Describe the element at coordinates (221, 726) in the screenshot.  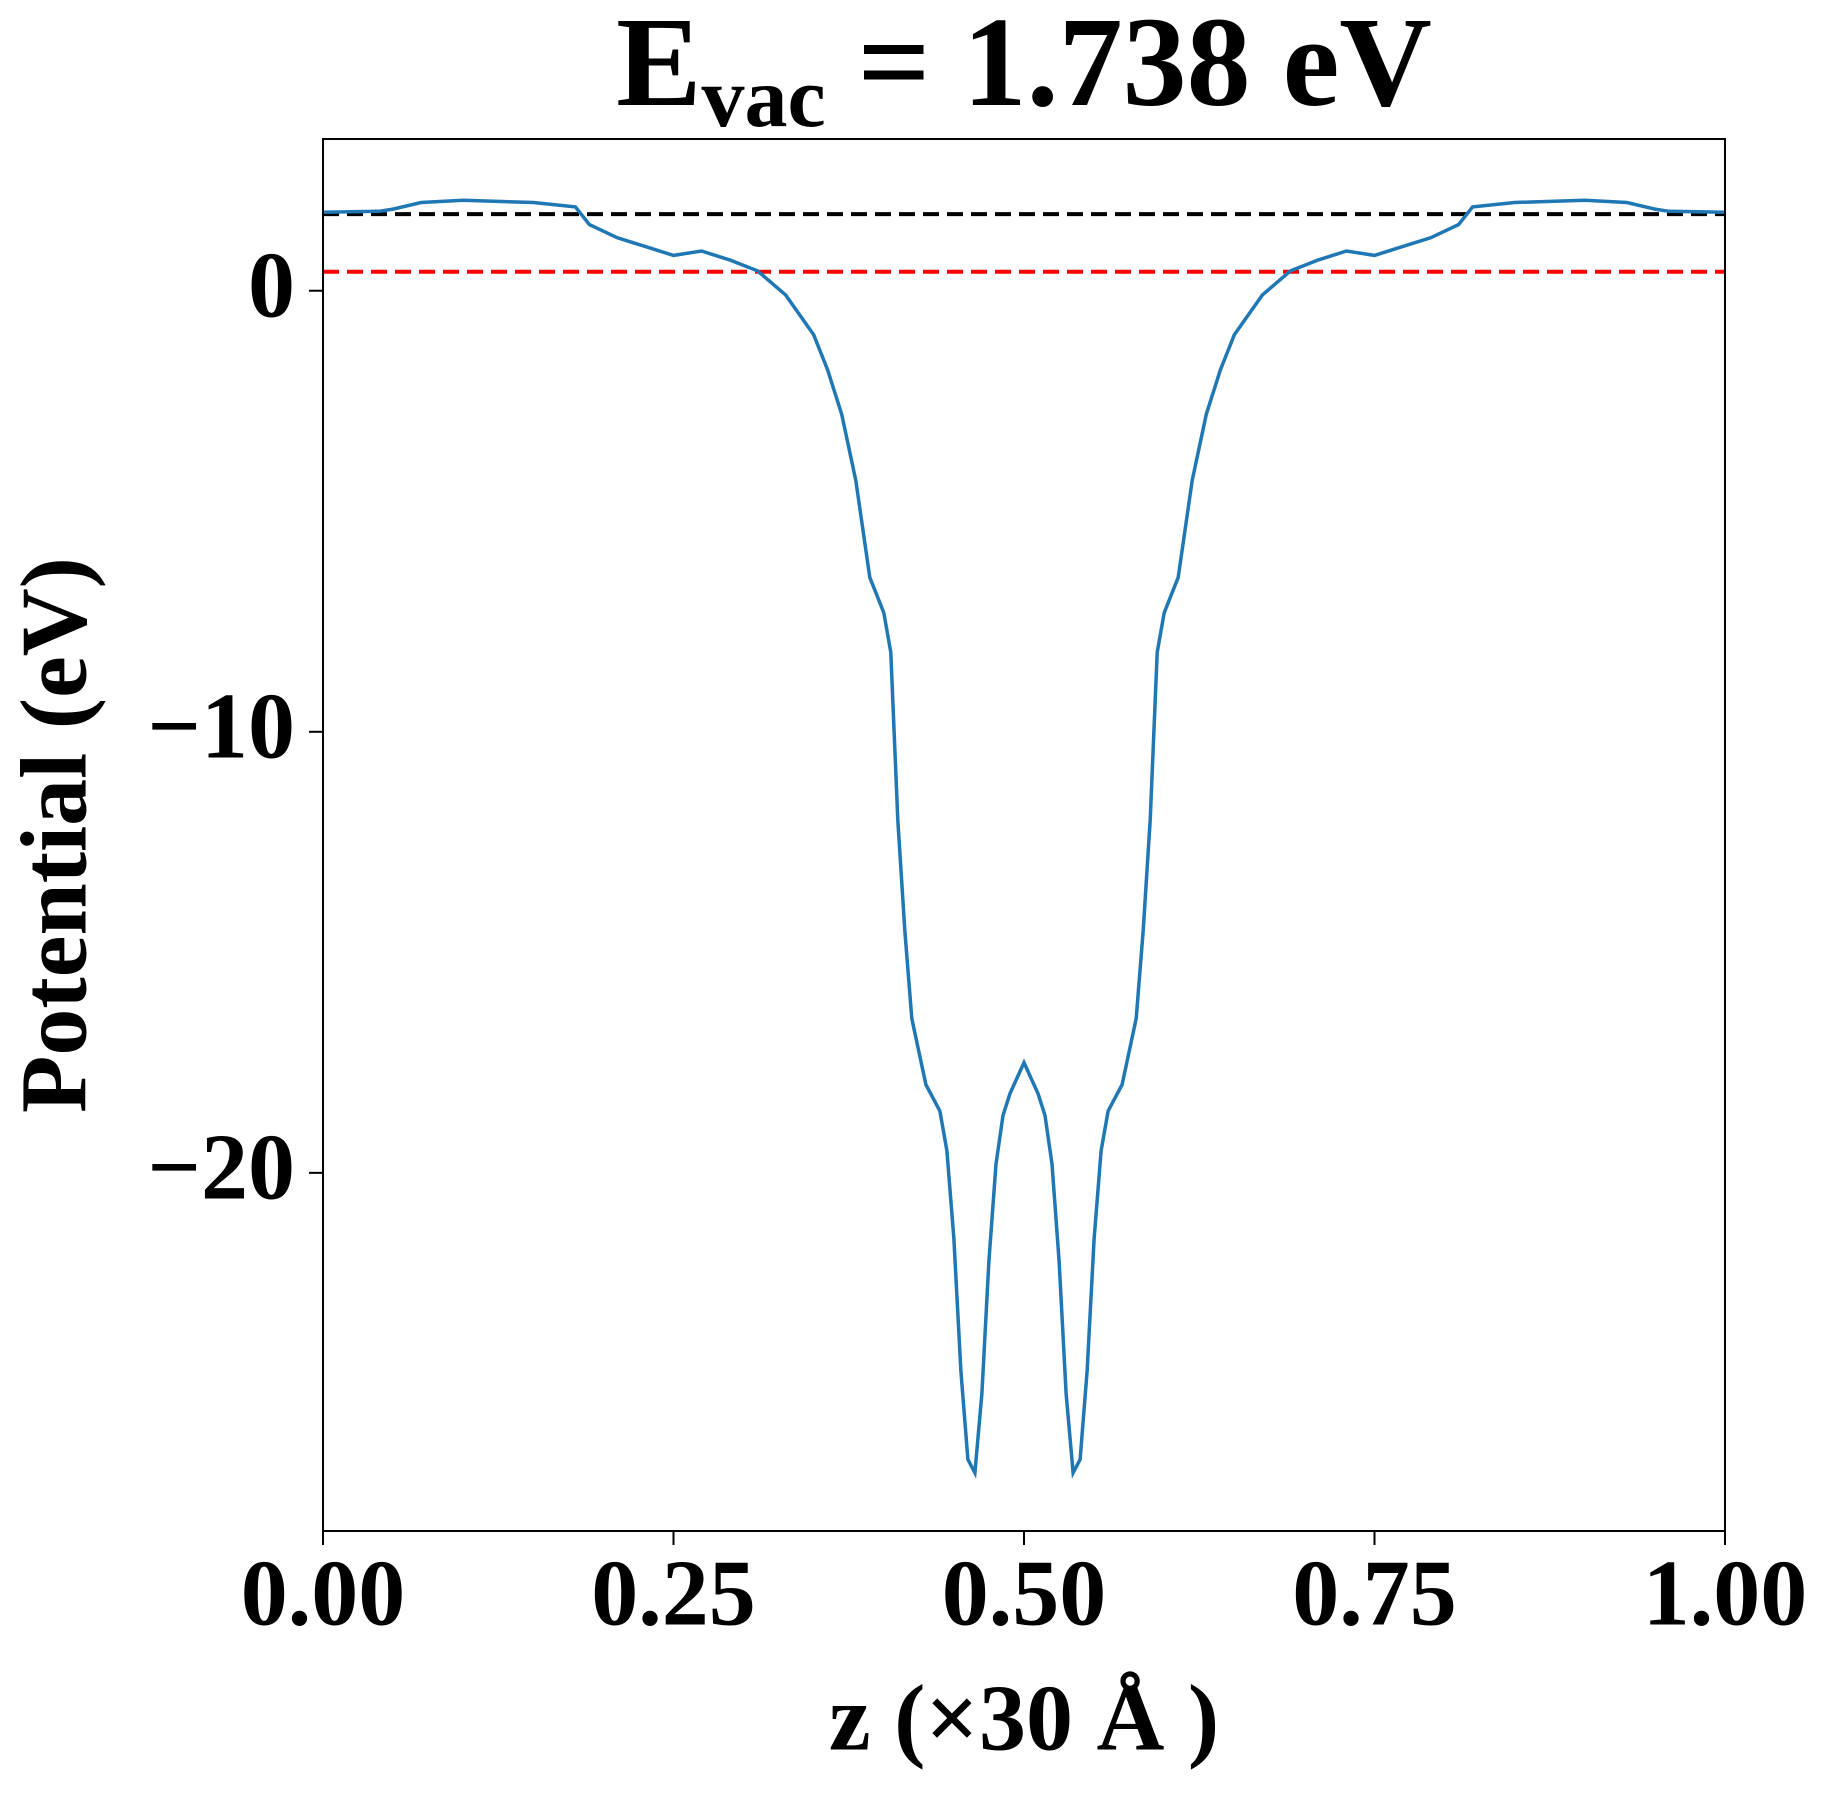
I see `y-tick-label: −10` at that location.